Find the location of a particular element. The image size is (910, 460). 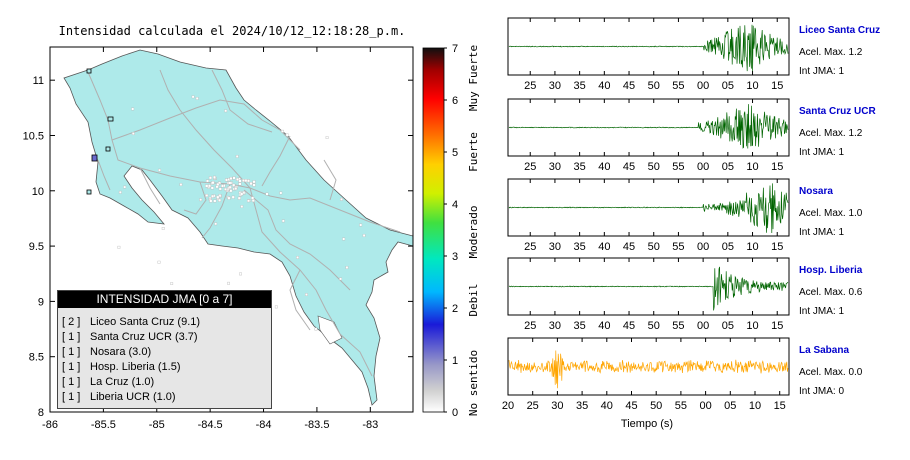

station-name: Nosara is located at coordinates (816, 191).